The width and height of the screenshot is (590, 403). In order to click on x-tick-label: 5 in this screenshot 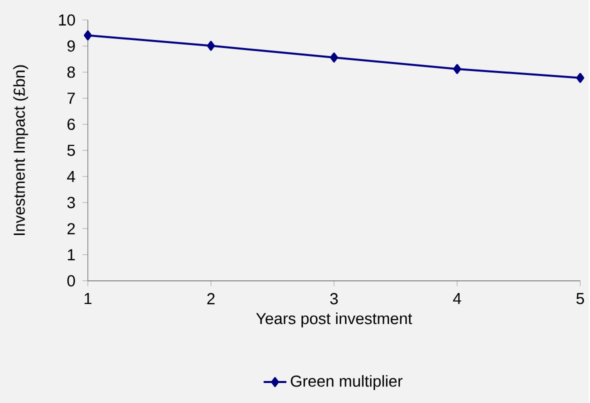, I will do `click(580, 298)`.